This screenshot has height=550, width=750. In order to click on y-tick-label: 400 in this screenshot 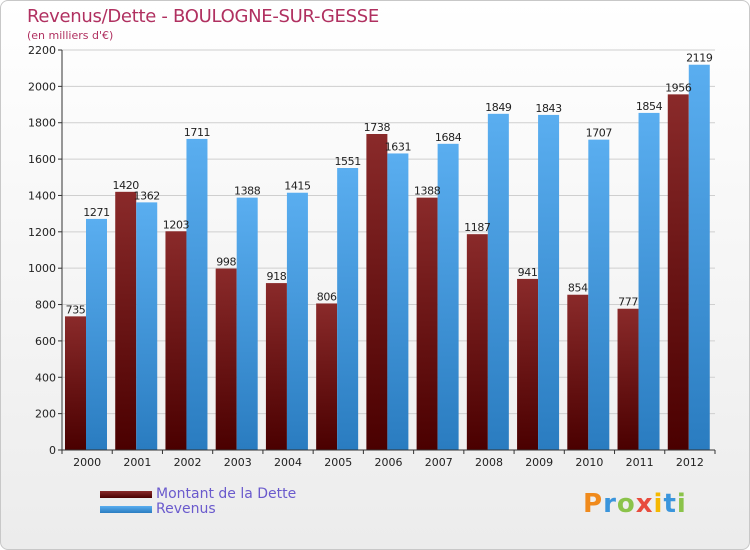, I will do `click(45, 377)`.